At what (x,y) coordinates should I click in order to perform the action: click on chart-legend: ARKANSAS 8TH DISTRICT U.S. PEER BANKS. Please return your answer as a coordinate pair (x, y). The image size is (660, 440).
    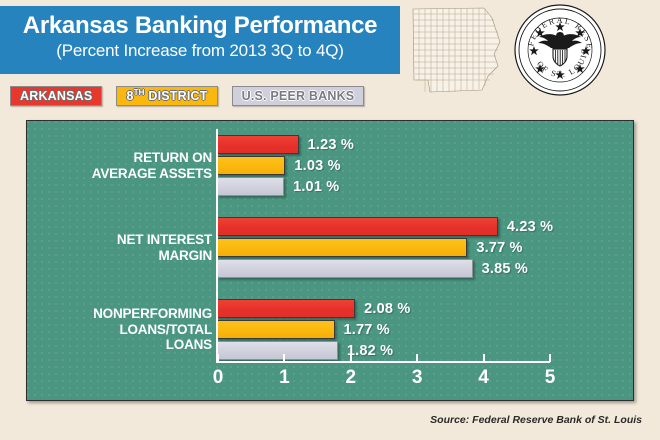
    Looking at the image, I should click on (187, 96).